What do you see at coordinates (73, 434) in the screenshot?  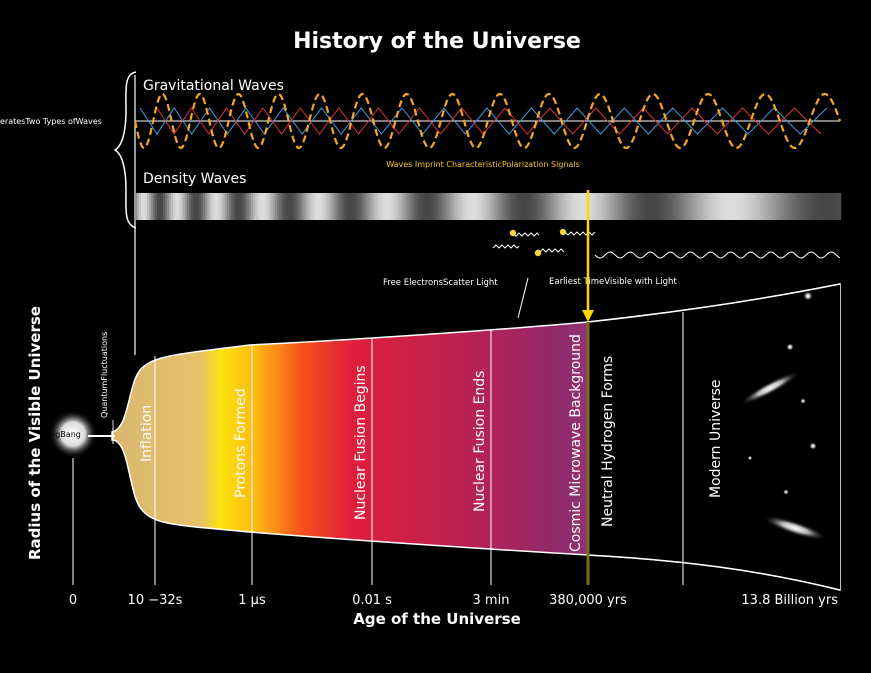 I see `big-bang-glow` at bounding box center [73, 434].